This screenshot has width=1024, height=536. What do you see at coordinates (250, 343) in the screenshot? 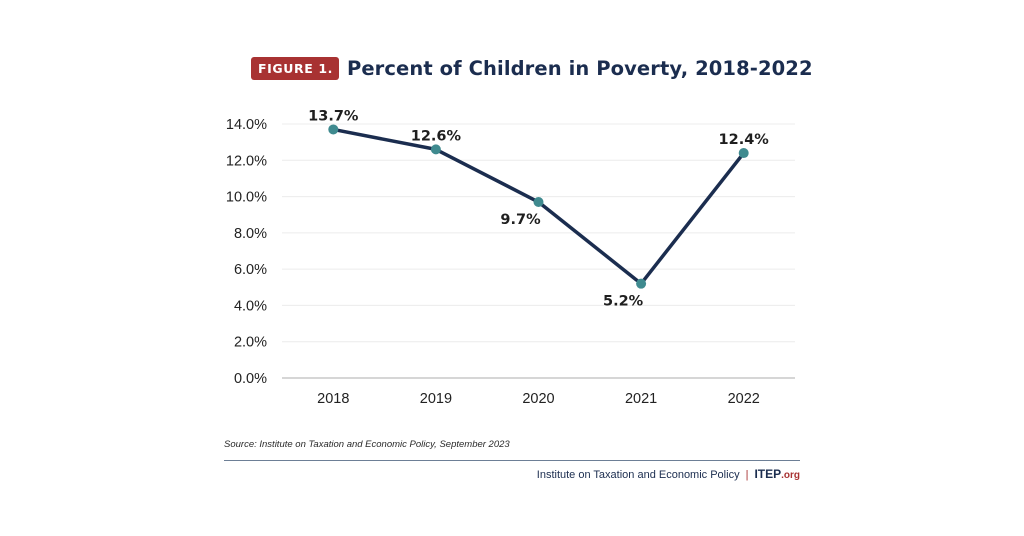
I see `y-tick-label: 2.0%` at bounding box center [250, 343].